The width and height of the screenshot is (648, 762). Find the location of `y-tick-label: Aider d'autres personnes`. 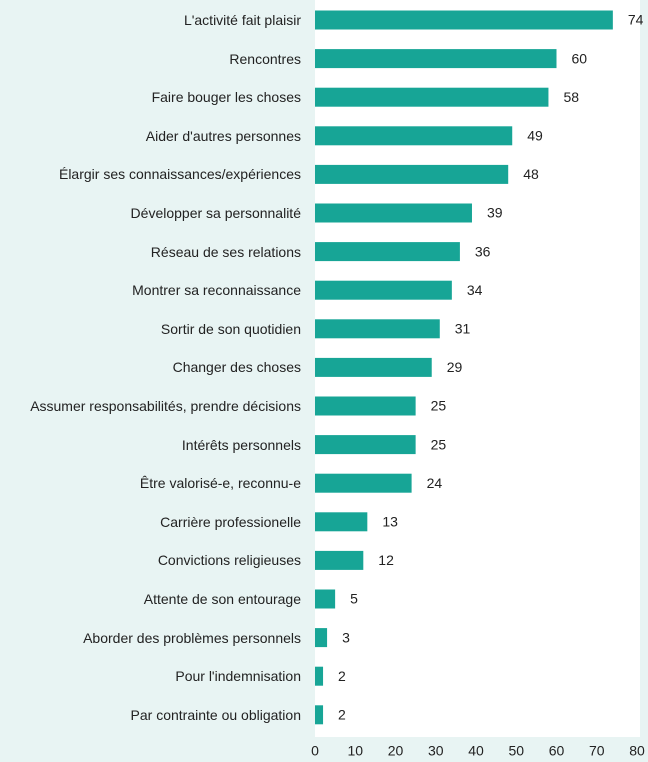

y-tick-label: Aider d'autres personnes is located at coordinates (223, 135).